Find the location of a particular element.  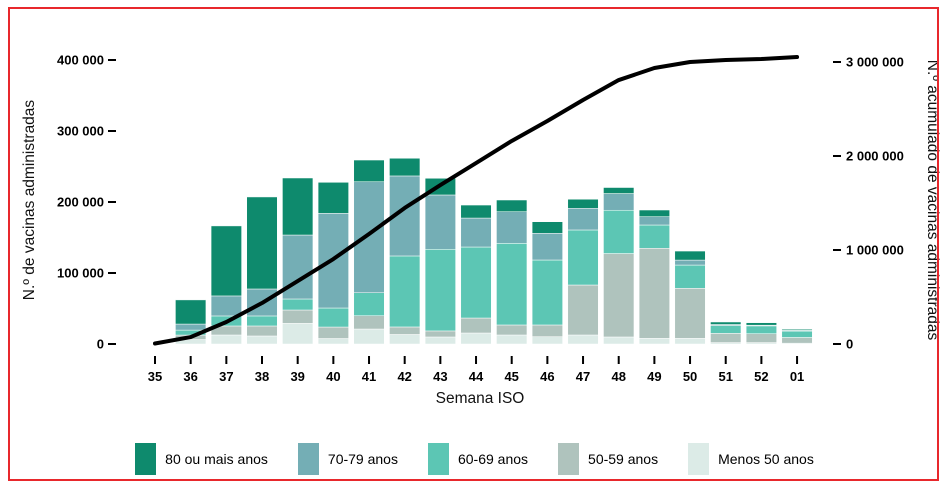

x-axis-tick-label: 36 is located at coordinates (190, 376).